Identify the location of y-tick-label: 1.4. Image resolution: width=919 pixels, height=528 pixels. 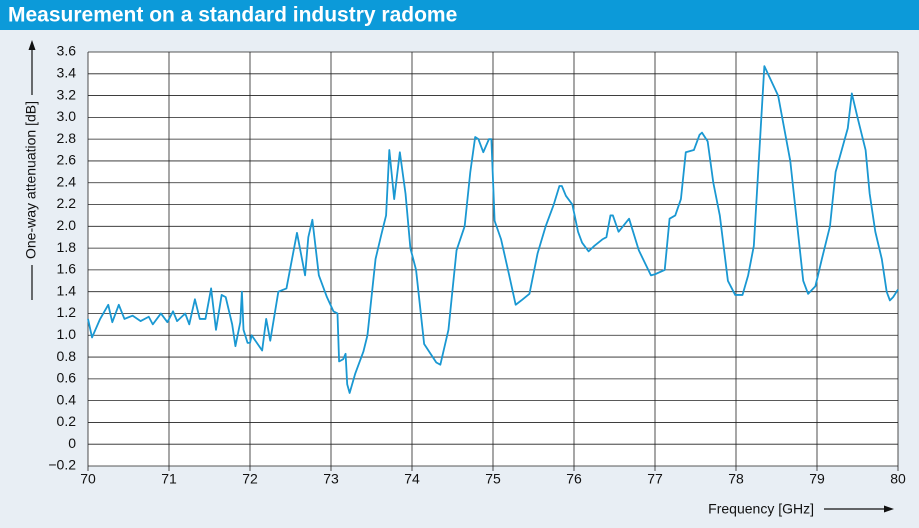
(67, 290).